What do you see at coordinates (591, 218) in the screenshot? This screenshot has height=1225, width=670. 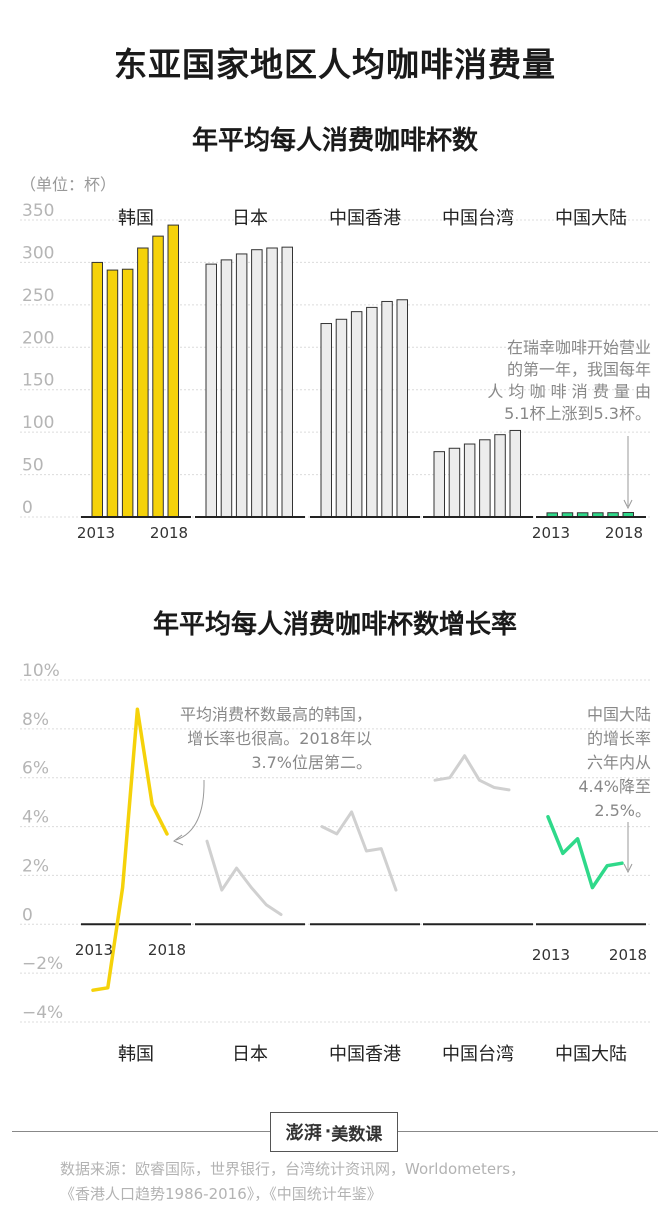 I see `panel-label-top: 中国大陆` at bounding box center [591, 218].